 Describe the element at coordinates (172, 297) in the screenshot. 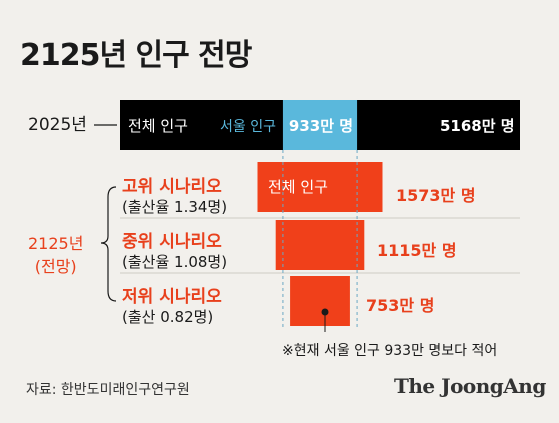

I see `scenario-low-name: 저위 시나리오` at that location.